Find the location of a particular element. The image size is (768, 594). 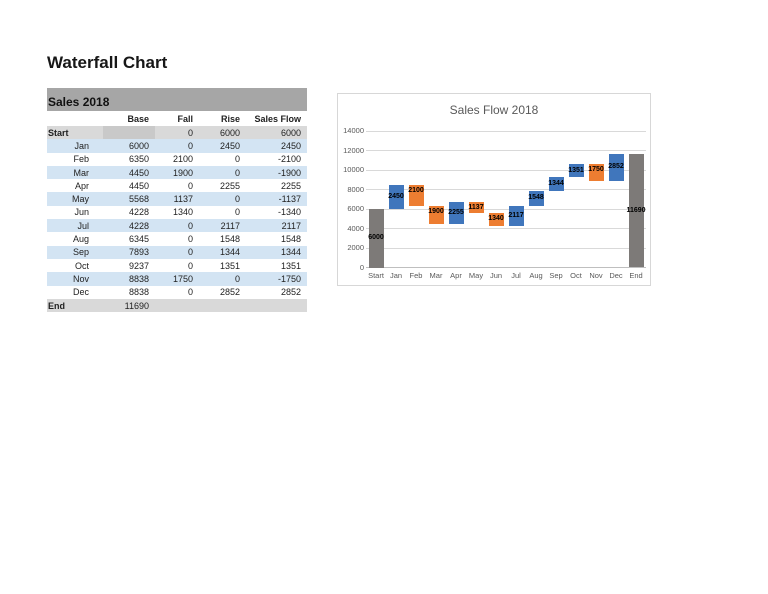

bar-end: 11690 is located at coordinates (636, 210).